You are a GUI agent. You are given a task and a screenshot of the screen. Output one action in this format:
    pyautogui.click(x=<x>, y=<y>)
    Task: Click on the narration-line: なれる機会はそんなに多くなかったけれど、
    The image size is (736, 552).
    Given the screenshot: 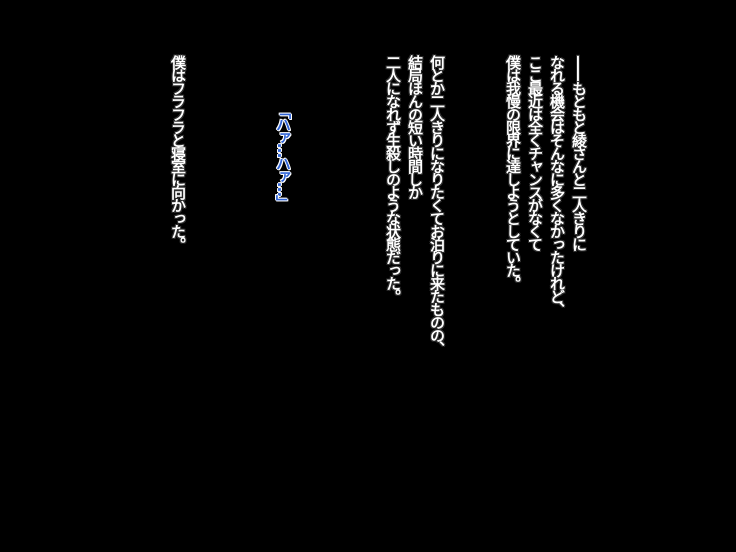 What is the action you would take?
    pyautogui.click(x=557, y=185)
    